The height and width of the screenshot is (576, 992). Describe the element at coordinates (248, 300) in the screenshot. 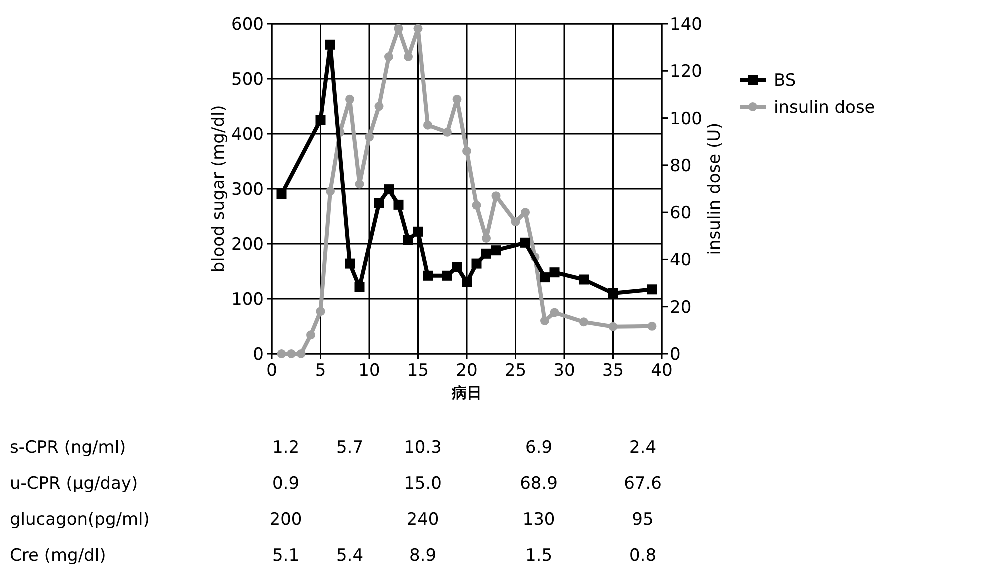

I see `y-tick-label: 100` at that location.